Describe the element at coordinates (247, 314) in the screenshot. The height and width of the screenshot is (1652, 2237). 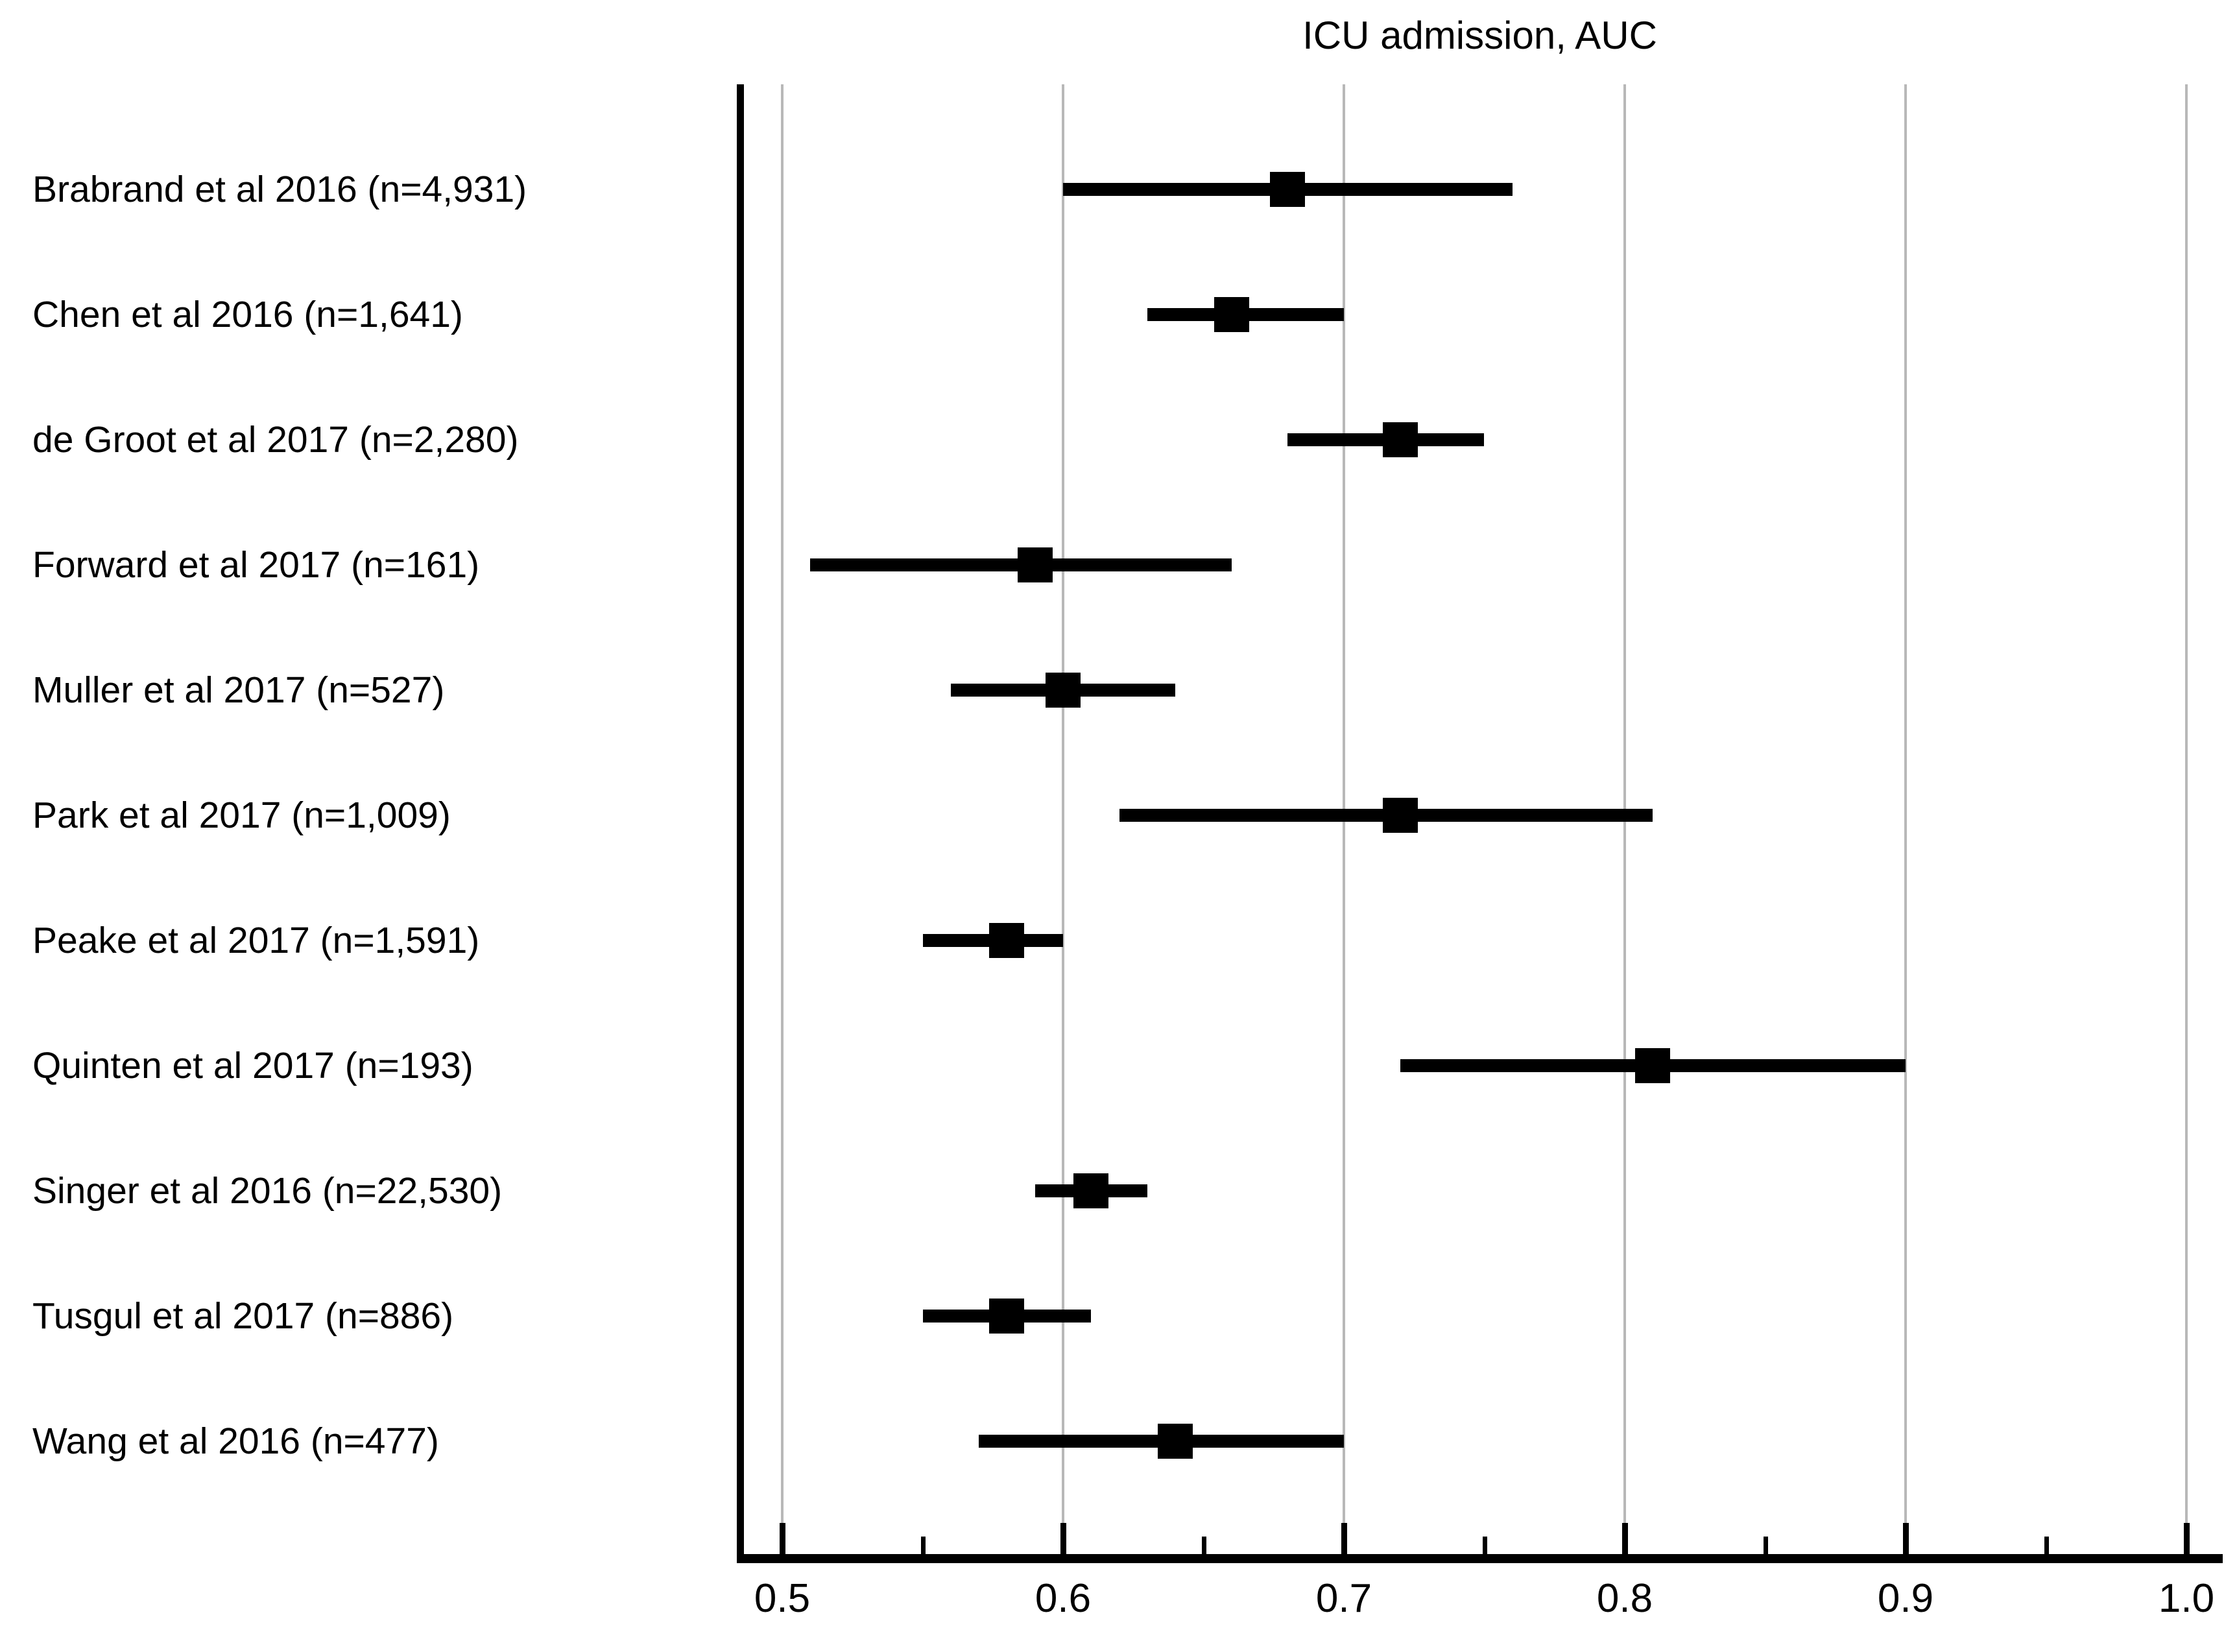
I see `study-label: Chen et al 2016 (n=1,641)` at that location.